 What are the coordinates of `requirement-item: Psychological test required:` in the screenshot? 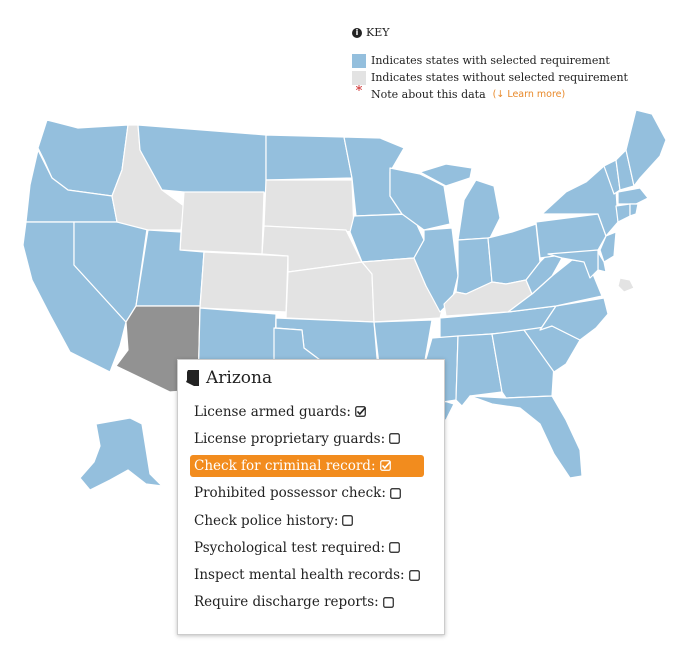 It's located at (307, 547).